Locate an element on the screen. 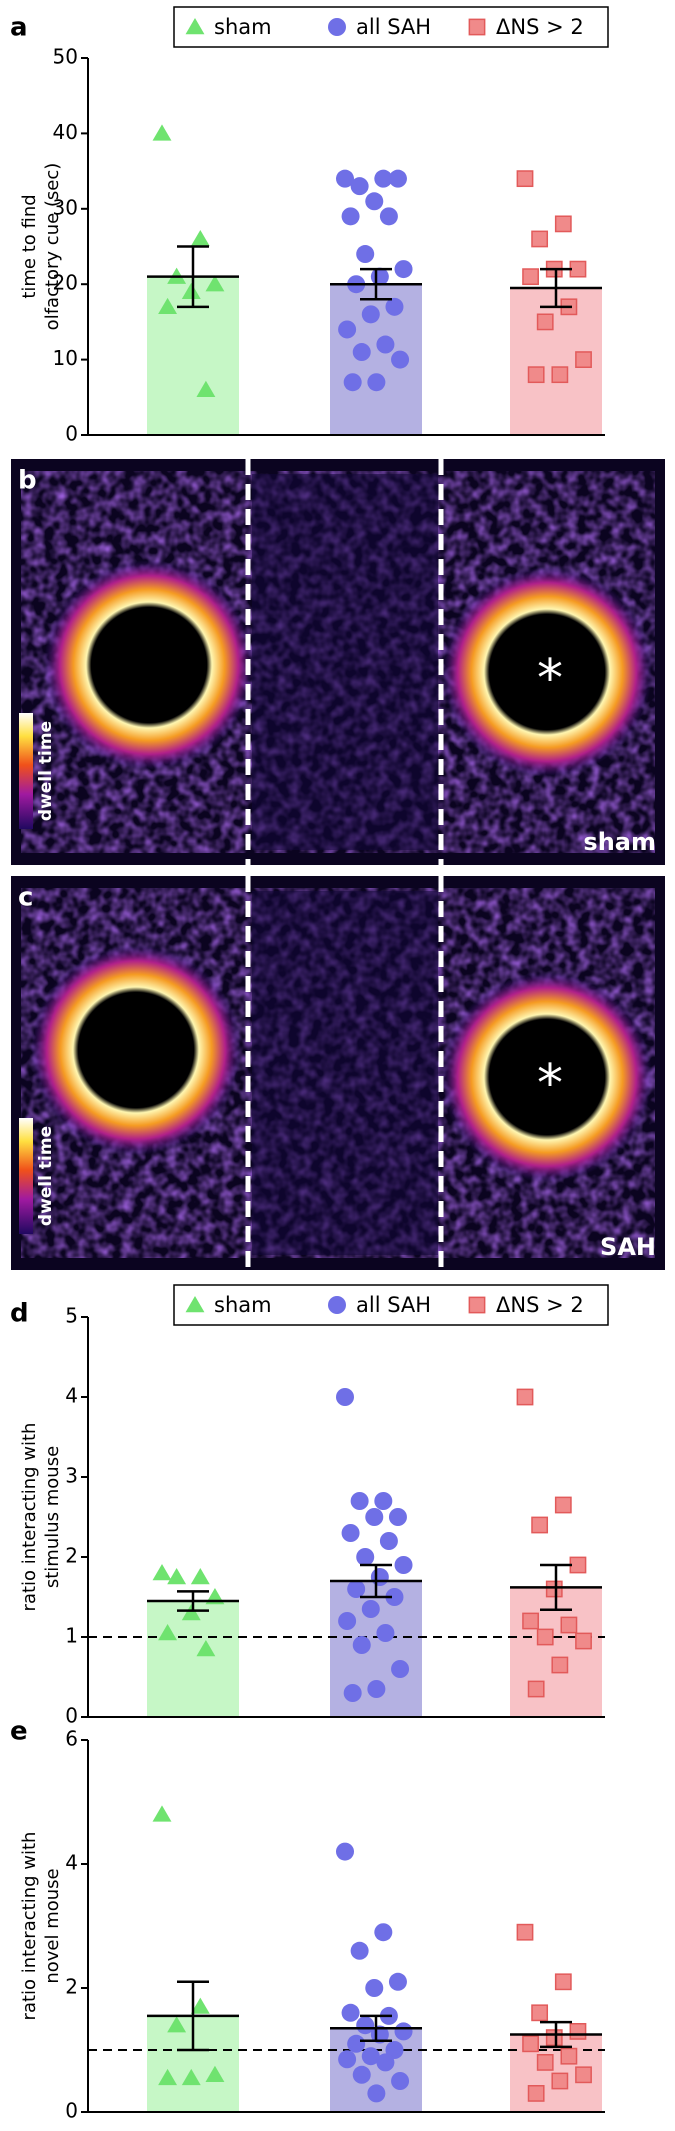 This screenshot has height=2131, width=675. legend-box is located at coordinates (391, 1305).